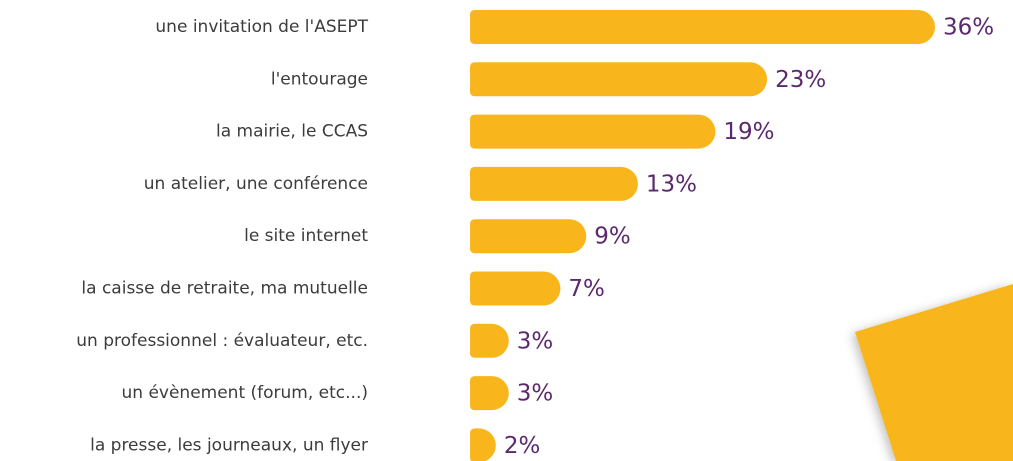  What do you see at coordinates (968, 28) in the screenshot?
I see `value-label: 36%` at bounding box center [968, 28].